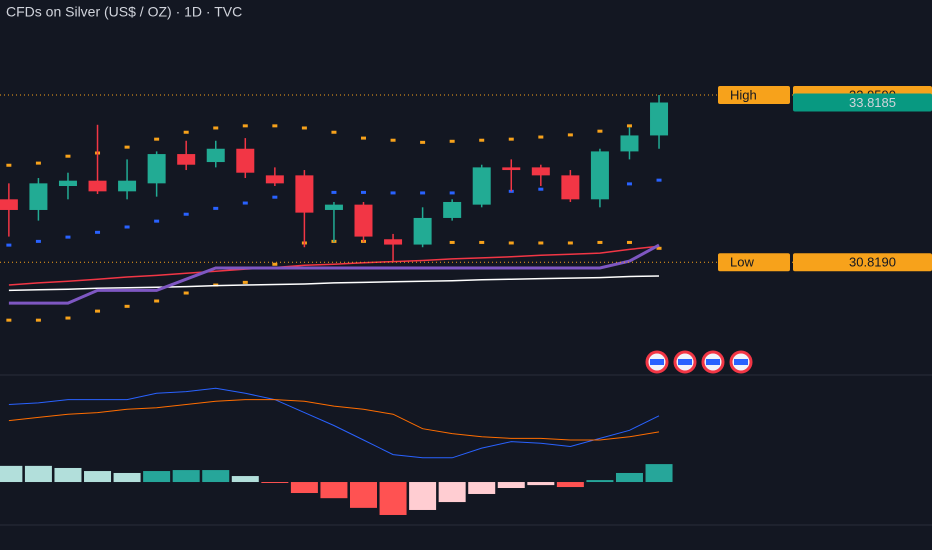 The image size is (932, 550). What do you see at coordinates (124, 12) in the screenshot?
I see `chart-title: CFDs on Silver (US$ / OZ) · 1D · TVC` at bounding box center [124, 12].